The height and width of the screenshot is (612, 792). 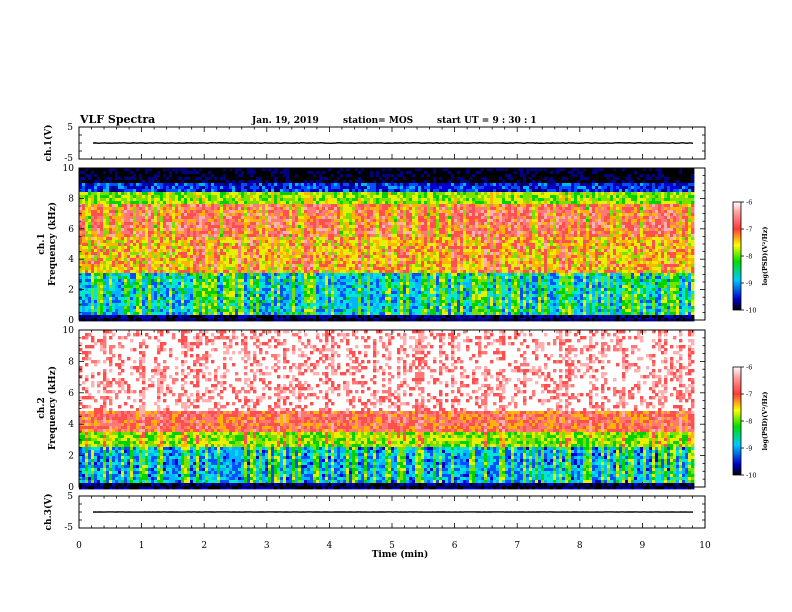 What do you see at coordinates (42, 243) in the screenshot?
I see `ch1-channel-ylabel: ch.1` at bounding box center [42, 243].